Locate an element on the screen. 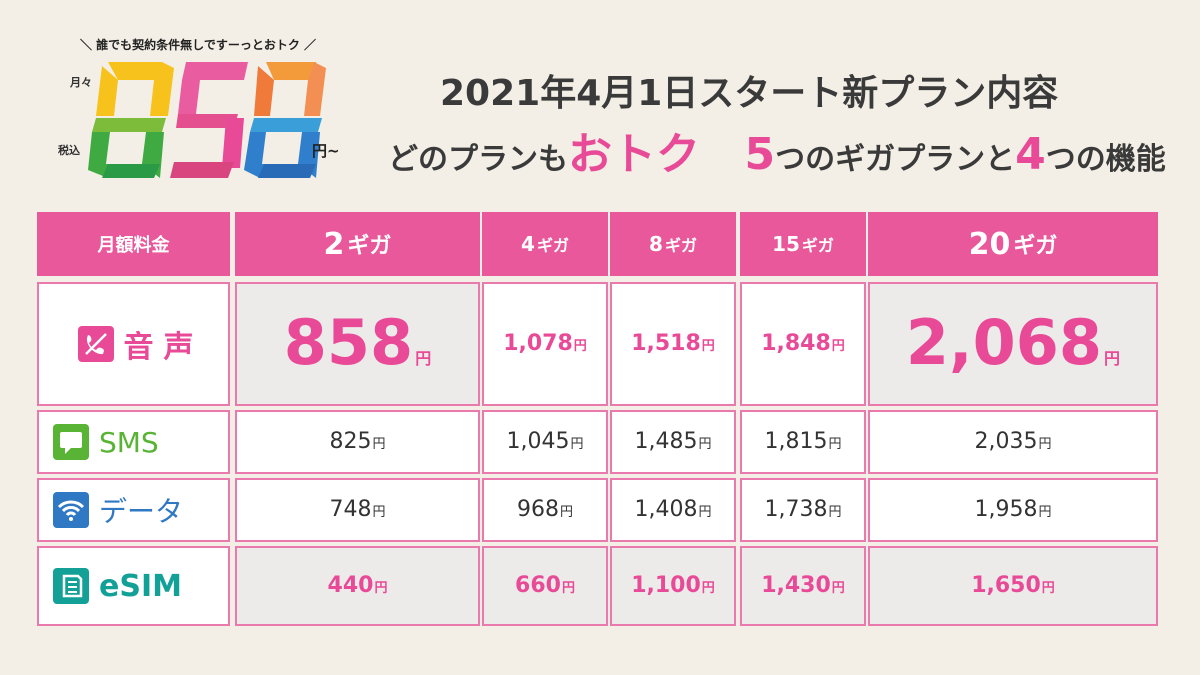 This screenshot has height=675, width=1200. price-amount: 1,408 is located at coordinates (666, 509).